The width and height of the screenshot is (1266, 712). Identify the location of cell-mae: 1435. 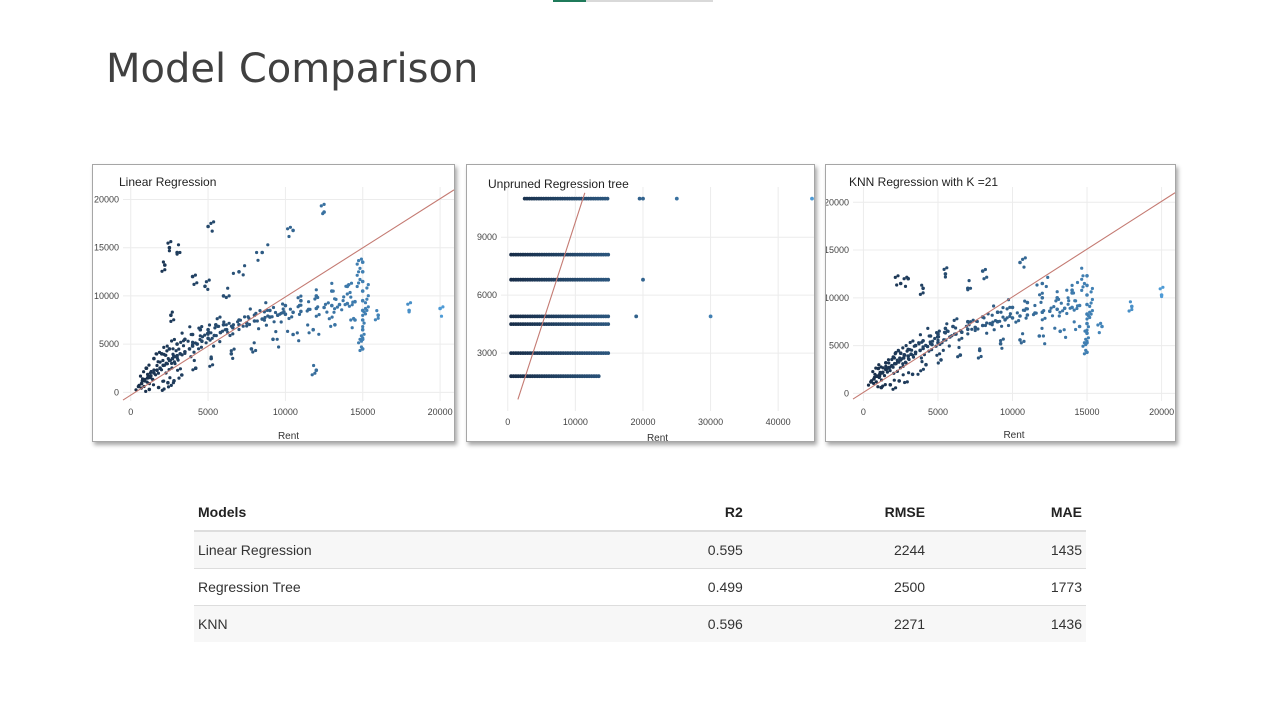
(1007, 550).